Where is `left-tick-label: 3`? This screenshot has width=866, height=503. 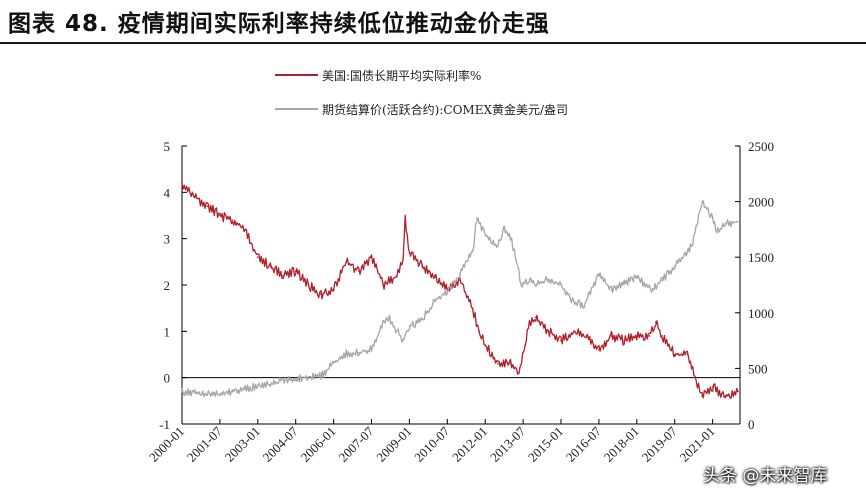
left-tick-label: 3 is located at coordinates (167, 239).